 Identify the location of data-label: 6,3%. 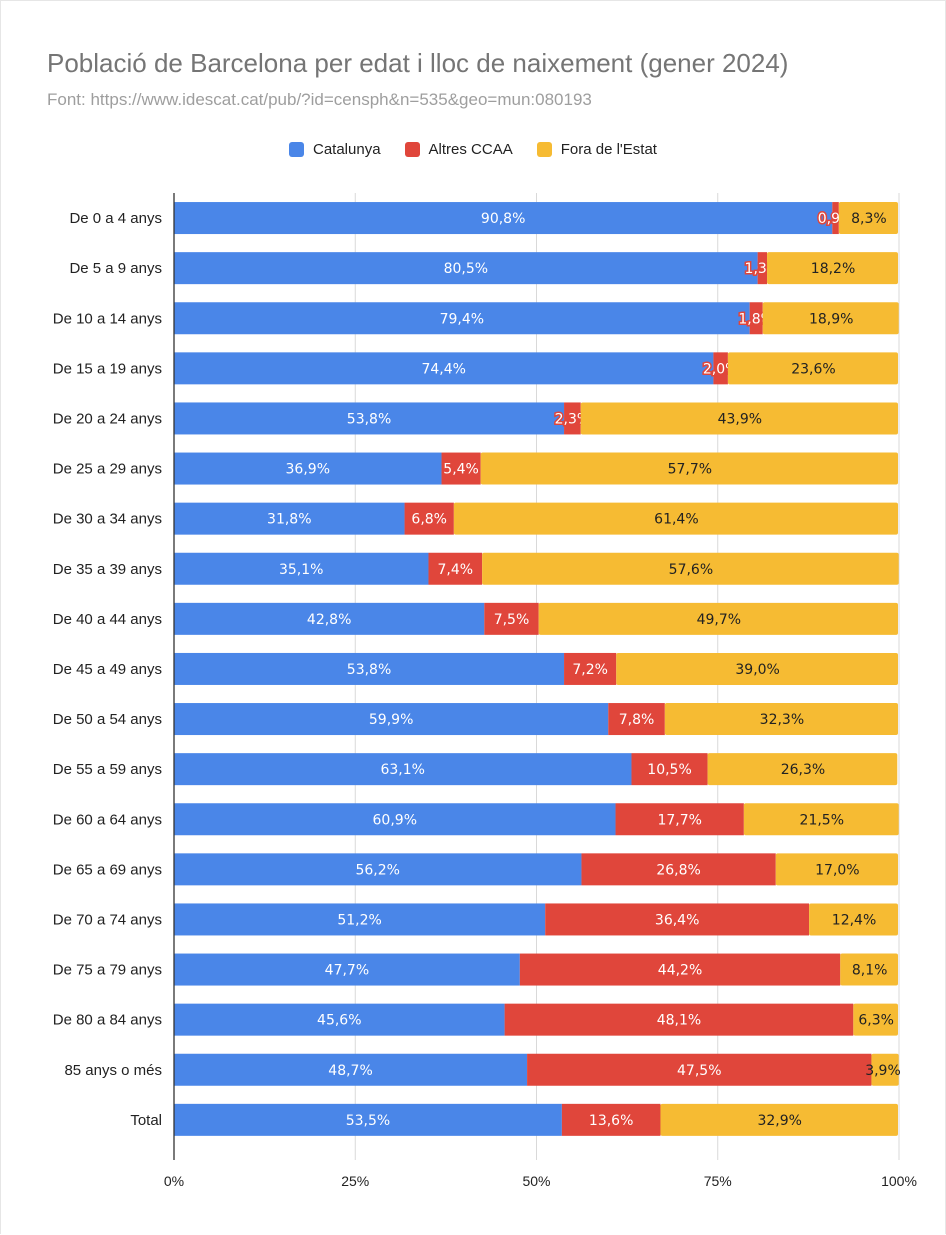
(876, 1021).